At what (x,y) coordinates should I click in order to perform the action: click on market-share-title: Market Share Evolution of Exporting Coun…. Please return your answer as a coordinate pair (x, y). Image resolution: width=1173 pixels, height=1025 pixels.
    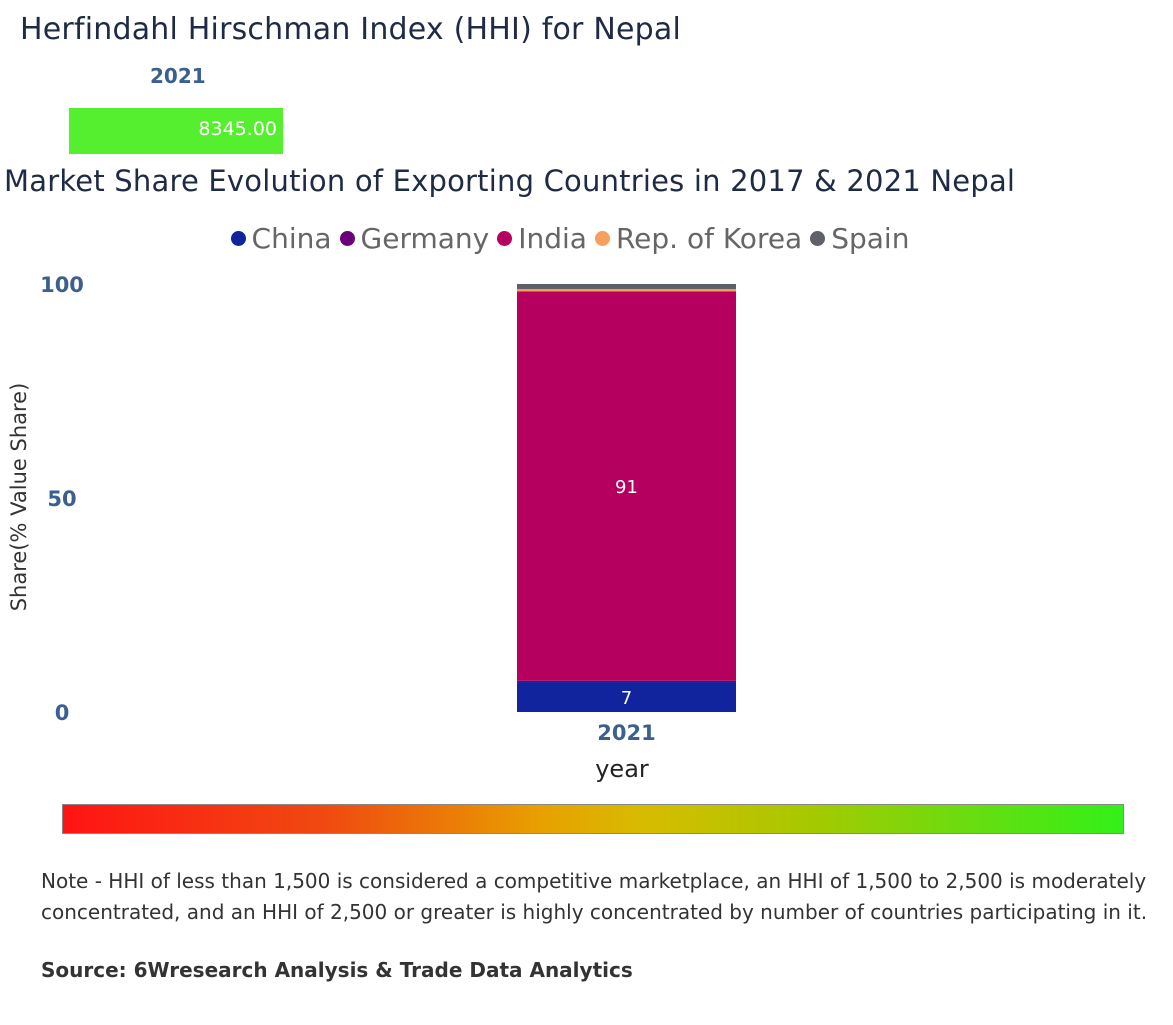
    Looking at the image, I should click on (510, 181).